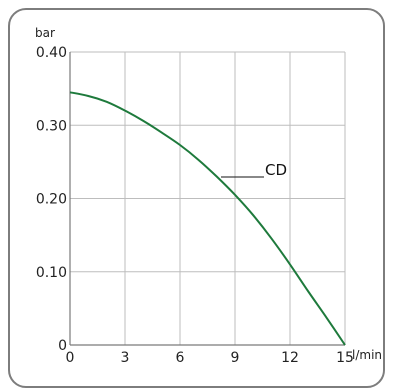 This screenshot has height=388, width=393. I want to click on y-tick-label: 0.20, so click(51, 200).